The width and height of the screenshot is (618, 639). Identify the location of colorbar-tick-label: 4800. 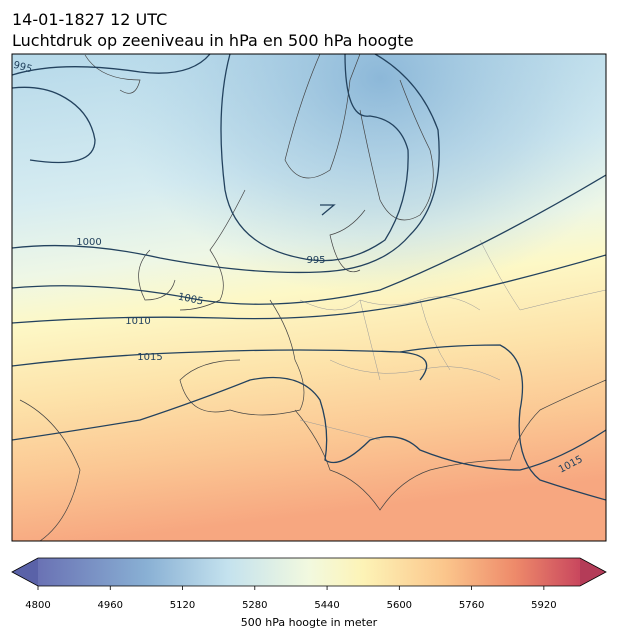
(37, 605).